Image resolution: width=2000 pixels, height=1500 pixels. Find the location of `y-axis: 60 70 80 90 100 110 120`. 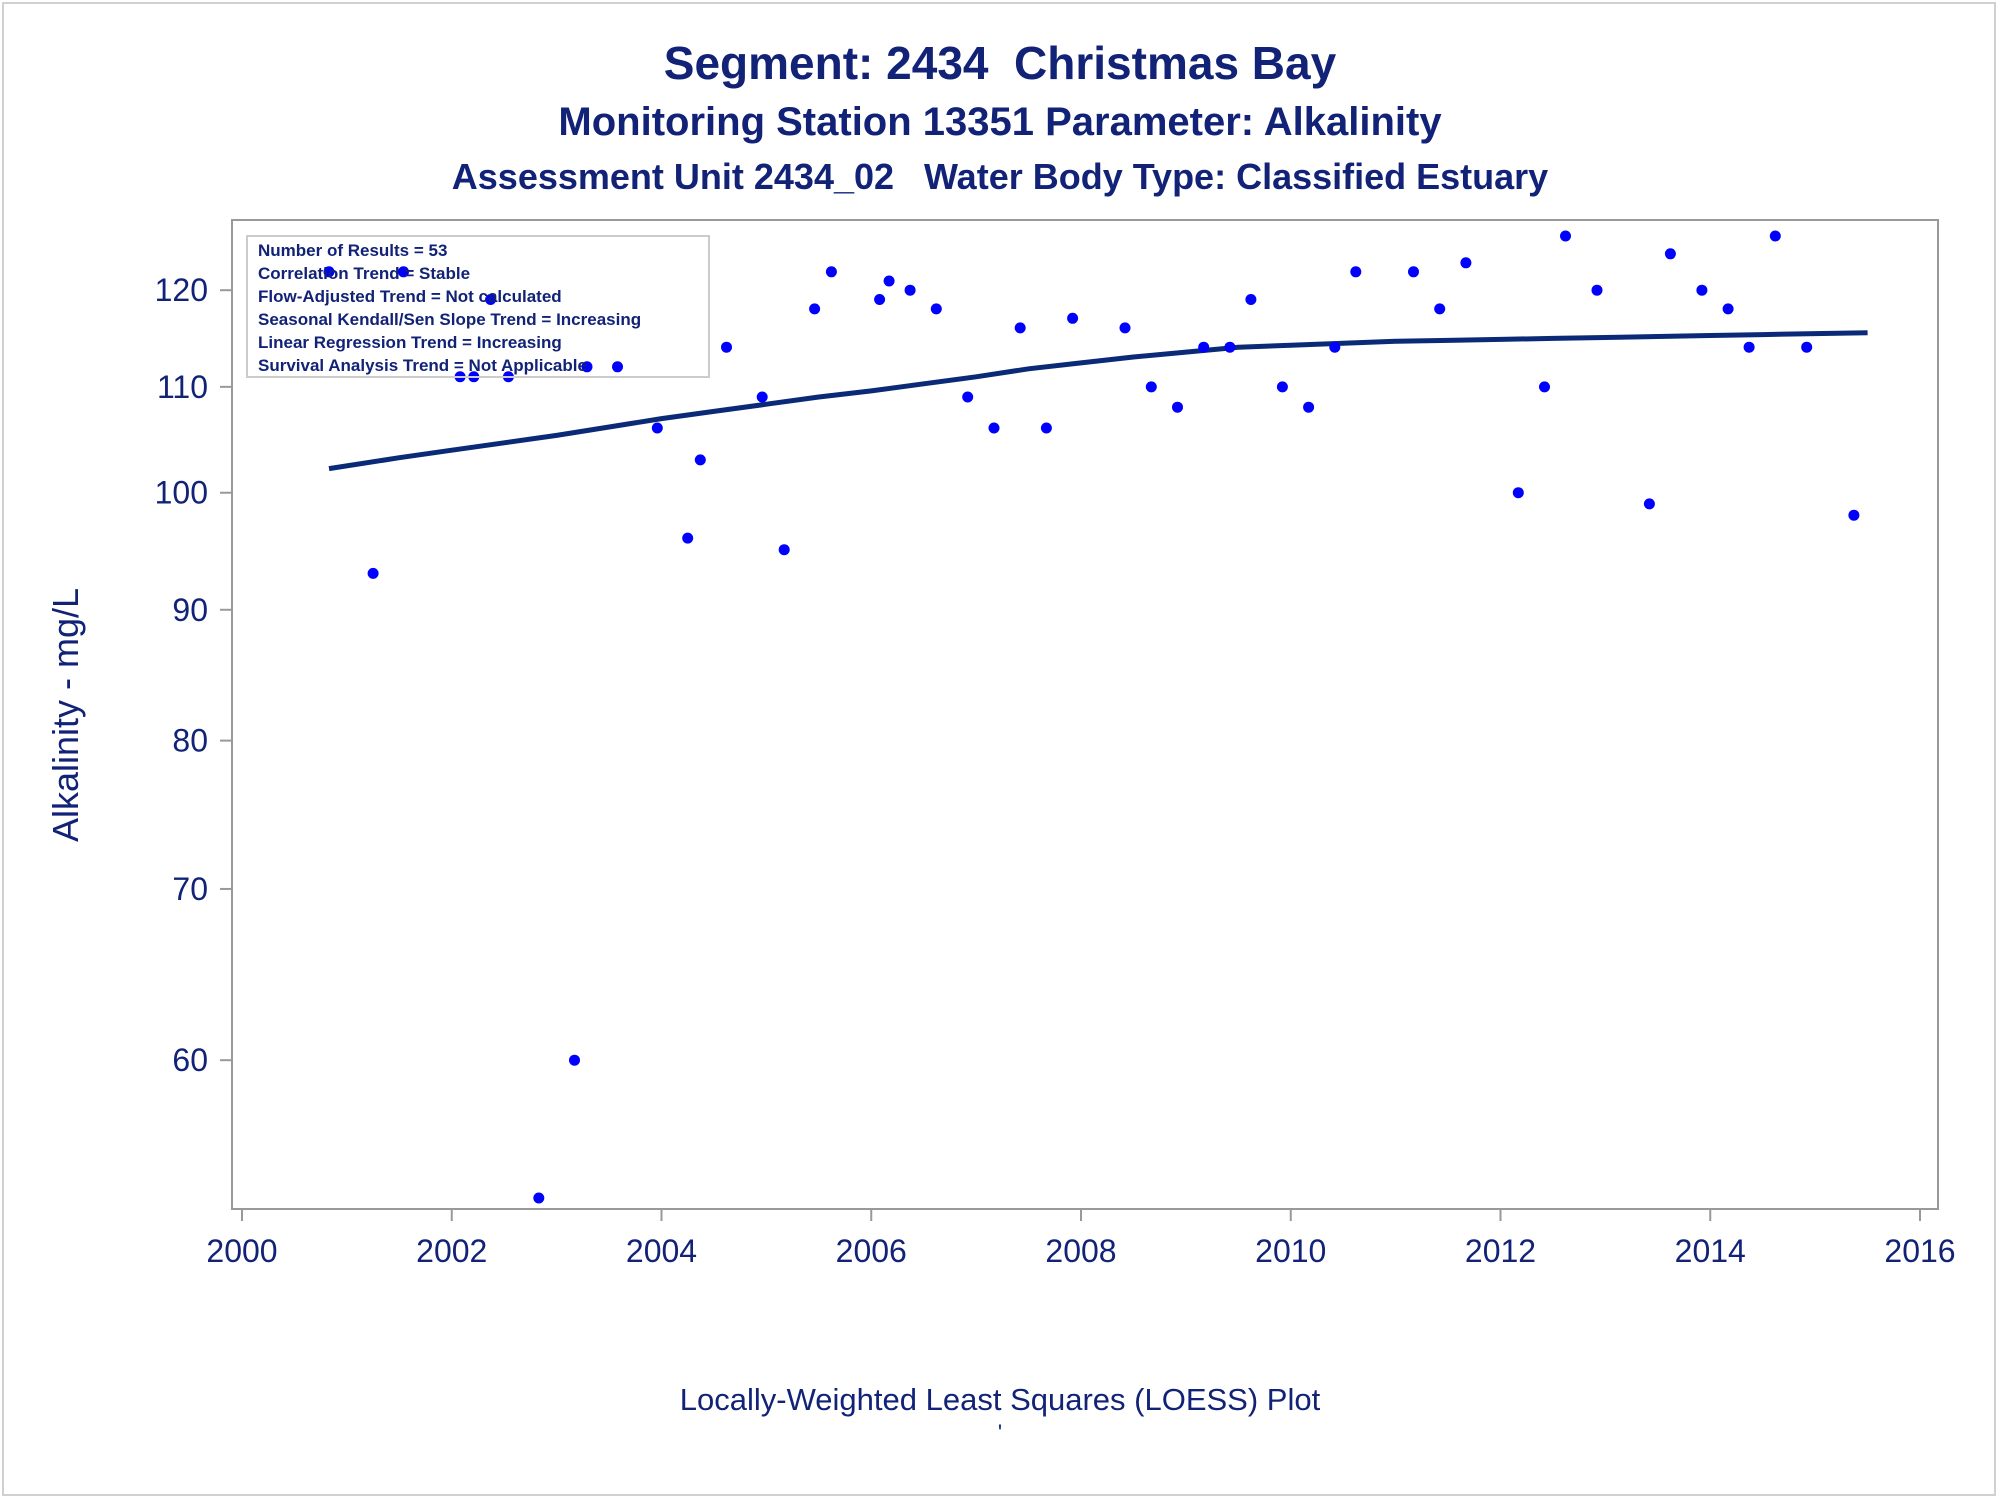

y-axis: 60 70 80 90 100 110 120 is located at coordinates (193, 675).